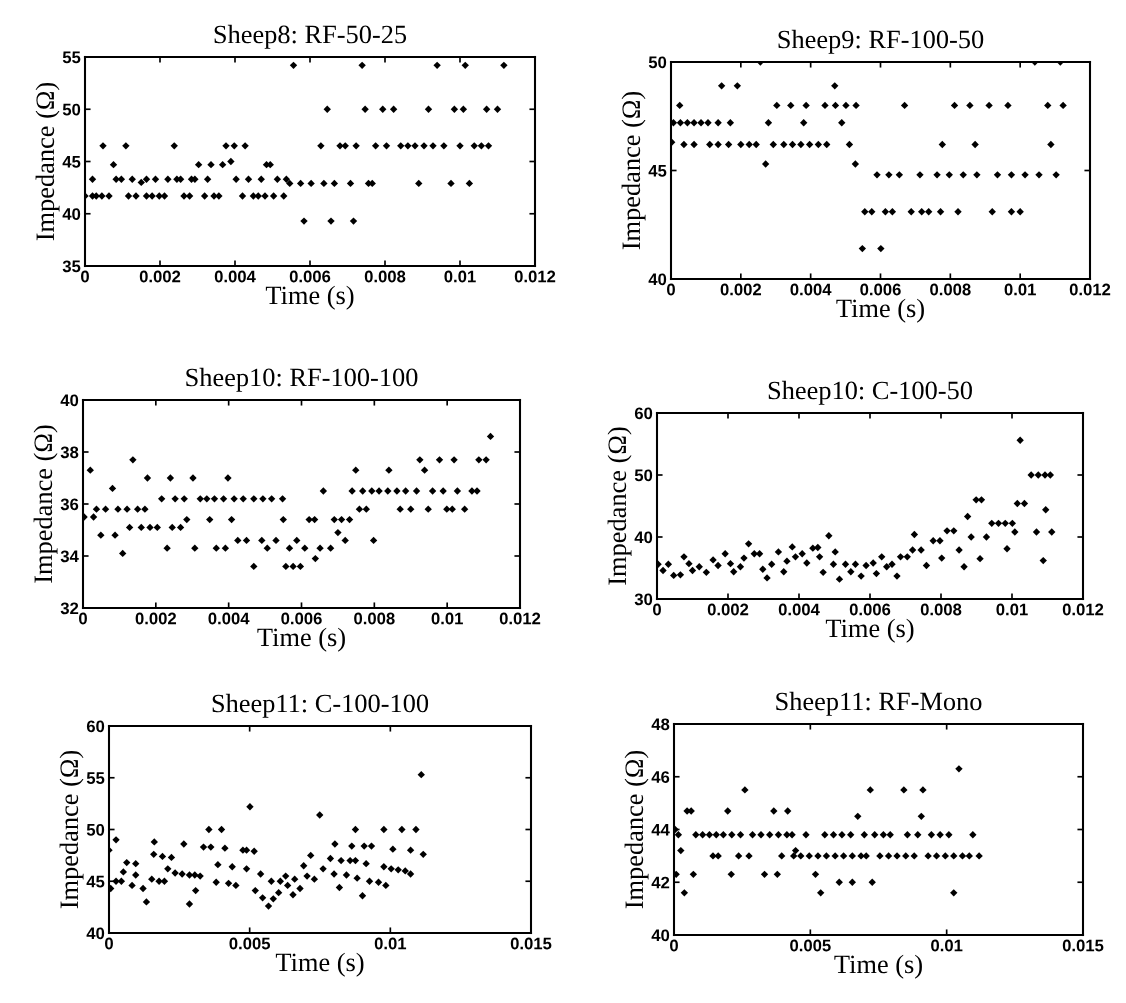 Image resolution: width=1126 pixels, height=1003 pixels. What do you see at coordinates (879, 703) in the screenshot?
I see `chart-title: Sheep11: RF-Mono` at bounding box center [879, 703].